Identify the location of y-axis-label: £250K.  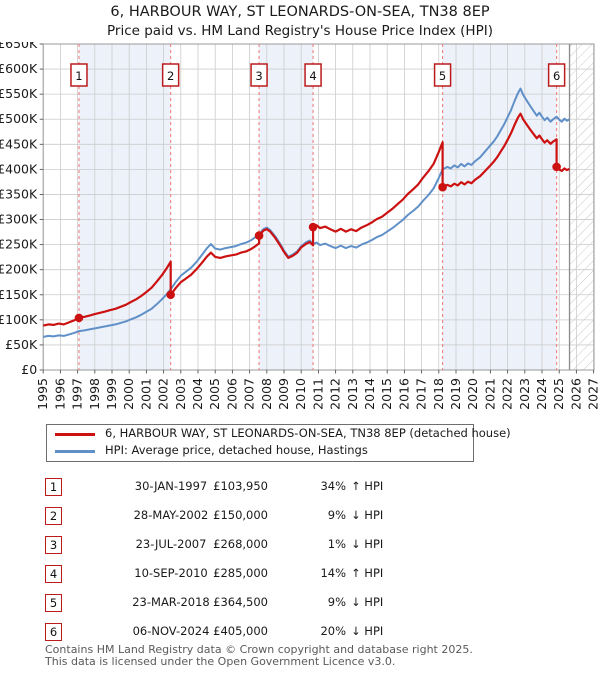
(19, 244).